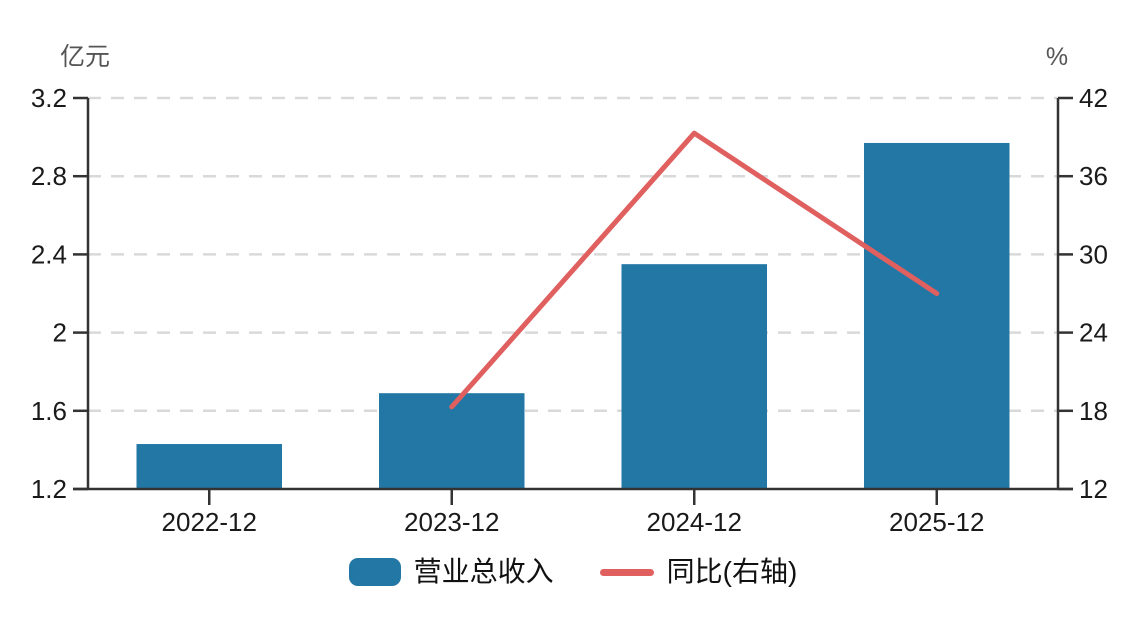 The height and width of the screenshot is (618, 1146). I want to click on left-axis-tick-label: 3.2, so click(49, 98).